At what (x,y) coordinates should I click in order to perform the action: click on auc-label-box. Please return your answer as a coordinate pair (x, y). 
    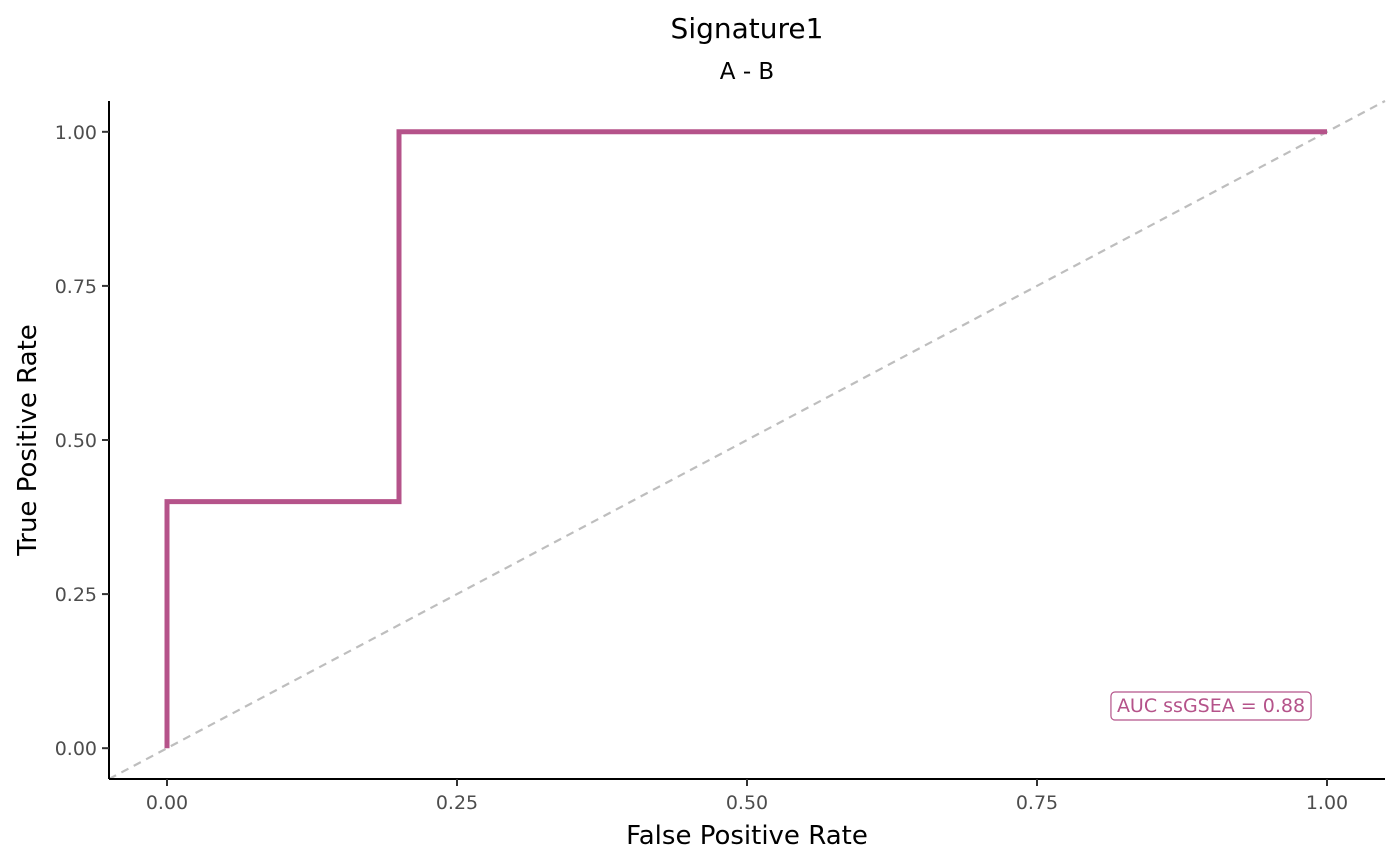
    Looking at the image, I should click on (1211, 706).